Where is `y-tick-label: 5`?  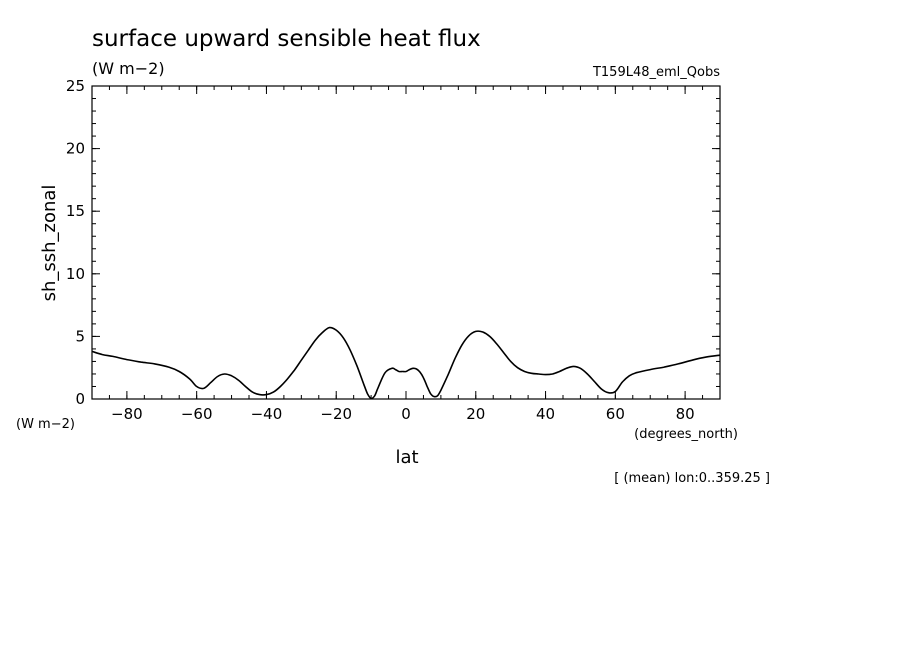
y-tick-label: 5 is located at coordinates (80, 336).